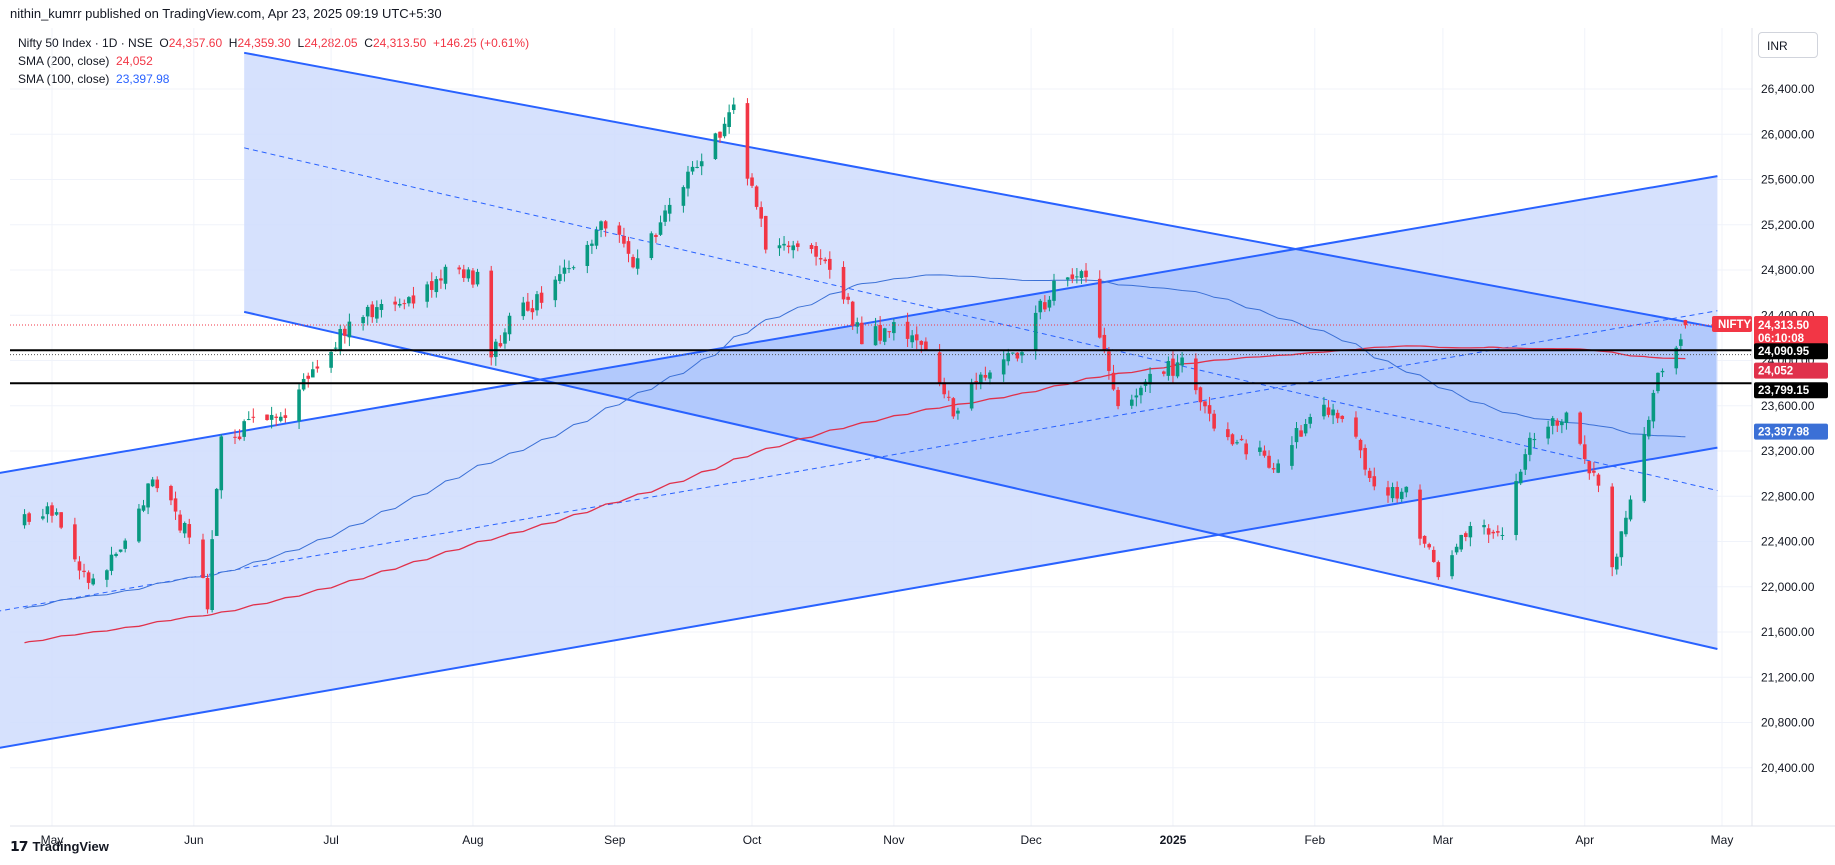 The width and height of the screenshot is (1835, 865). Describe the element at coordinates (59, 846) in the screenshot. I see `footer-brand: 𝟭𝟳 TradingView` at that location.